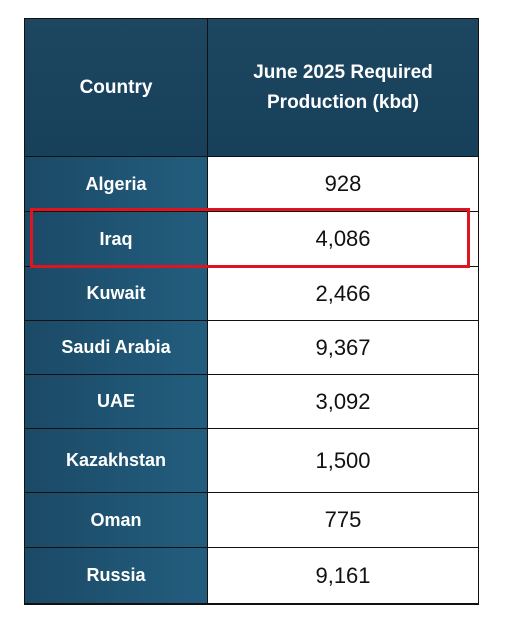  What do you see at coordinates (116, 239) in the screenshot?
I see `country-cell: Iraq` at bounding box center [116, 239].